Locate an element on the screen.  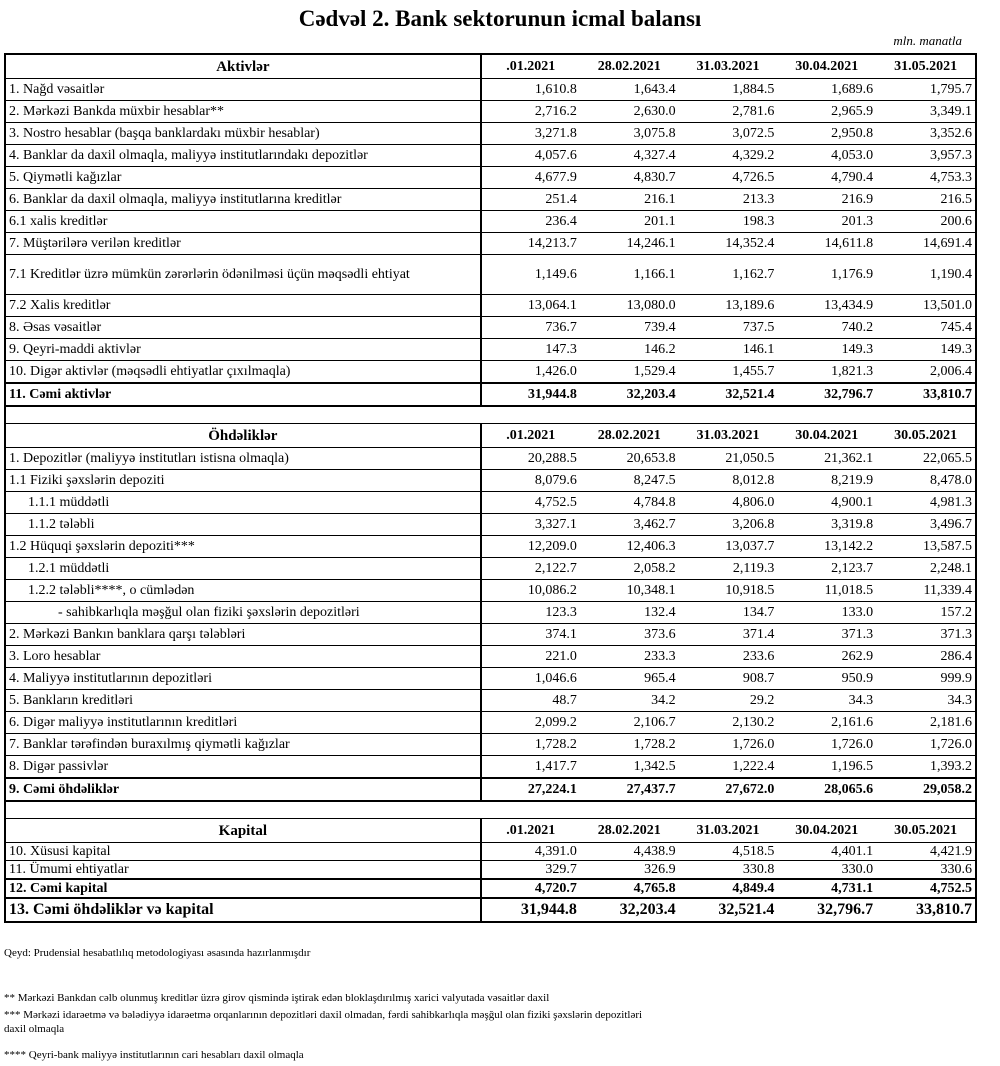
value-cell: 330.0 is located at coordinates (827, 870).